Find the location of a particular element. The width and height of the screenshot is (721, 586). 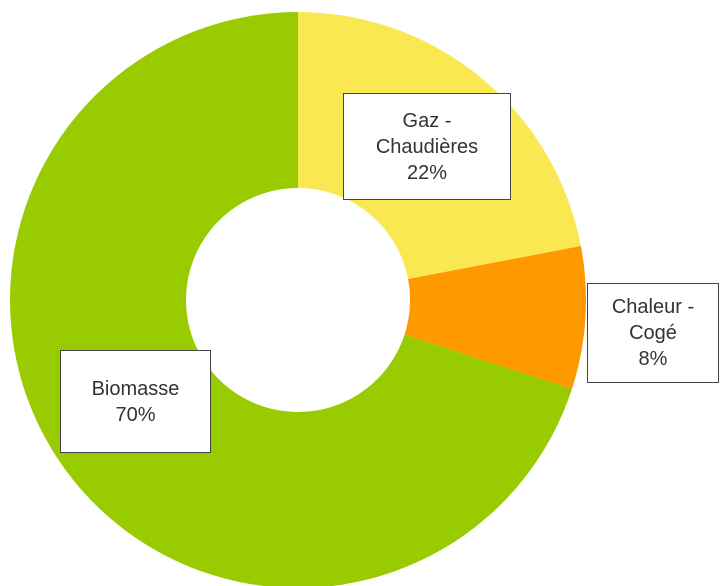

value-label: 70% is located at coordinates (135, 414).